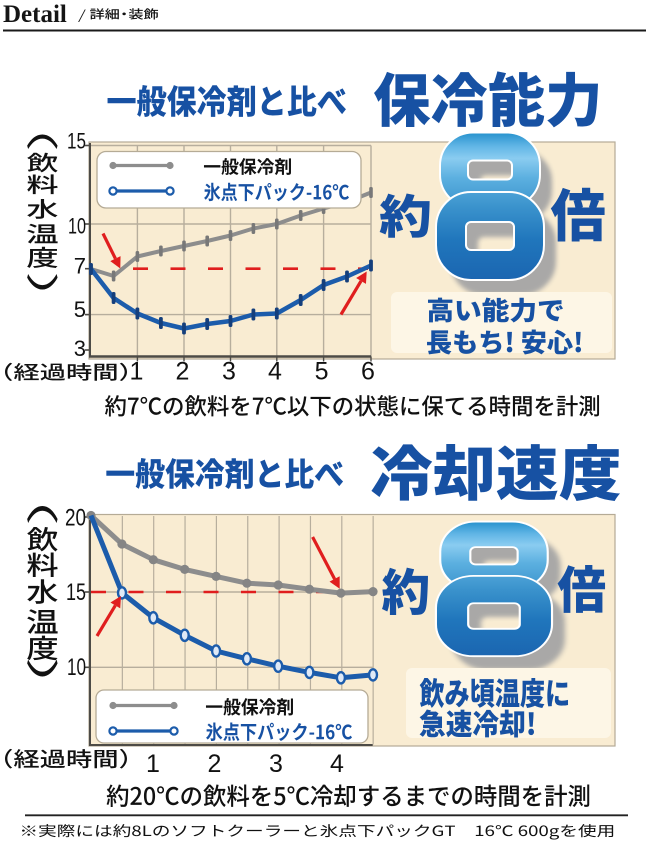 The height and width of the screenshot is (863, 650). What do you see at coordinates (75, 518) in the screenshot?
I see `svg-text: 20` at bounding box center [75, 518].